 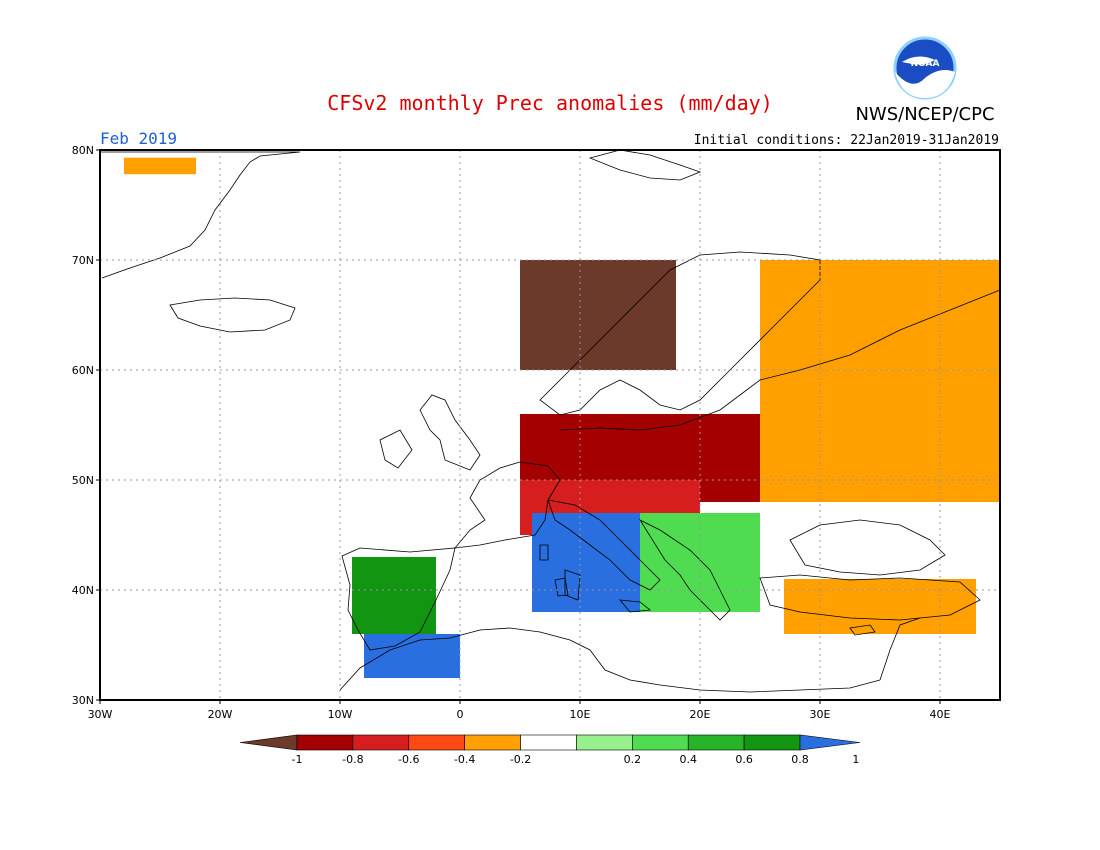 I want to click on legend-label: 0.8, so click(x=800, y=759).